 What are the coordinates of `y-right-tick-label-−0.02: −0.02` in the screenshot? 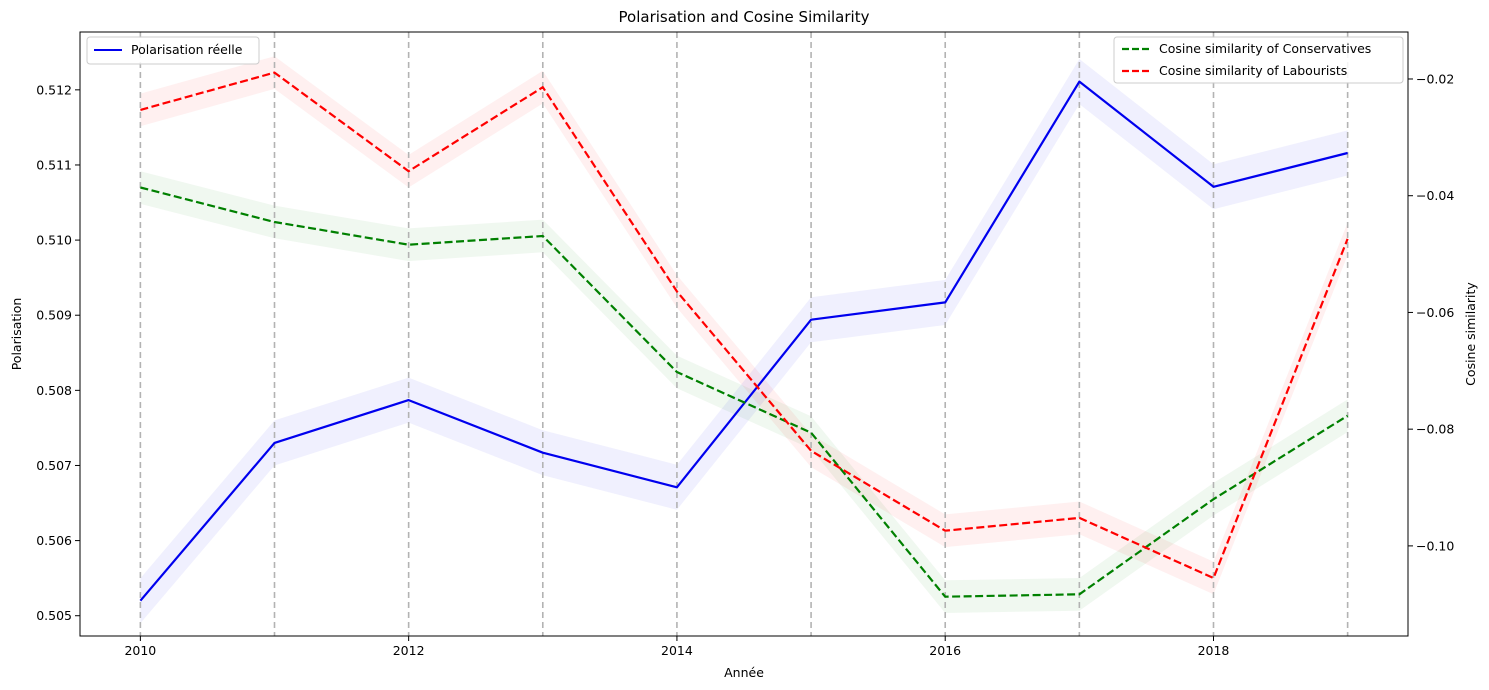 It's located at (1435, 78).